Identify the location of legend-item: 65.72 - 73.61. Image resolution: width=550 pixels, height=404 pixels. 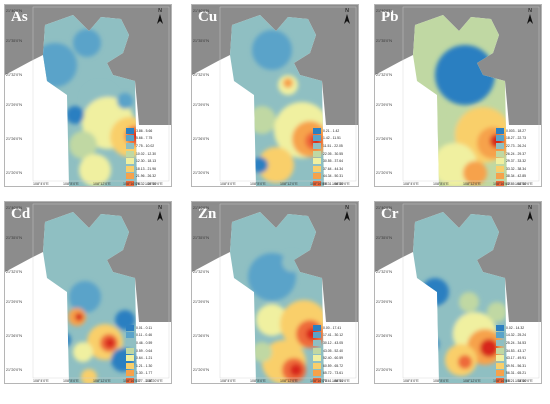
(335, 374).